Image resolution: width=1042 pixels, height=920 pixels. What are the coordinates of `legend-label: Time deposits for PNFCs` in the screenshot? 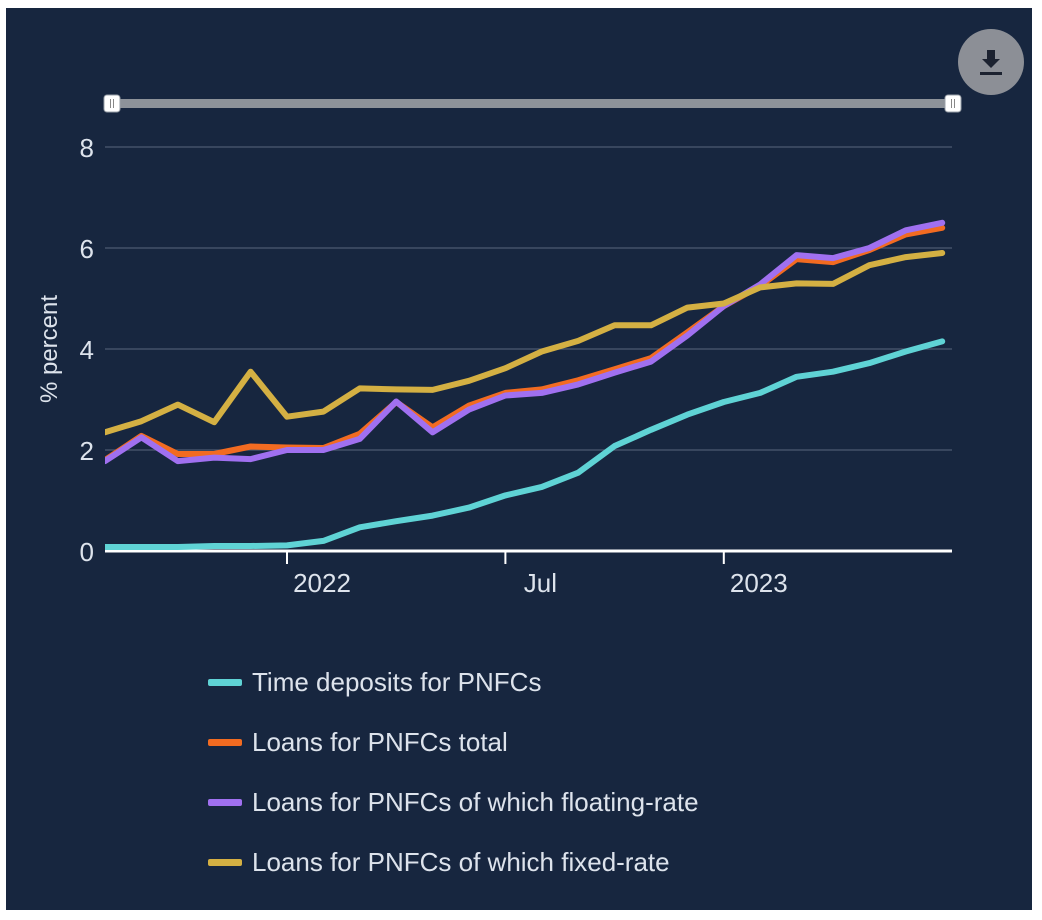 It's located at (397, 681).